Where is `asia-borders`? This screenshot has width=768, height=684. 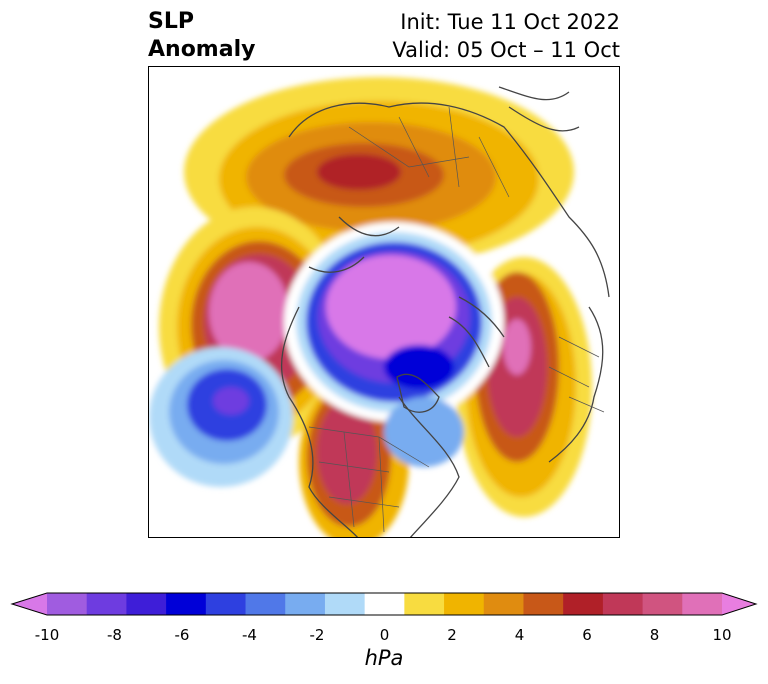 asia-borders is located at coordinates (429, 152).